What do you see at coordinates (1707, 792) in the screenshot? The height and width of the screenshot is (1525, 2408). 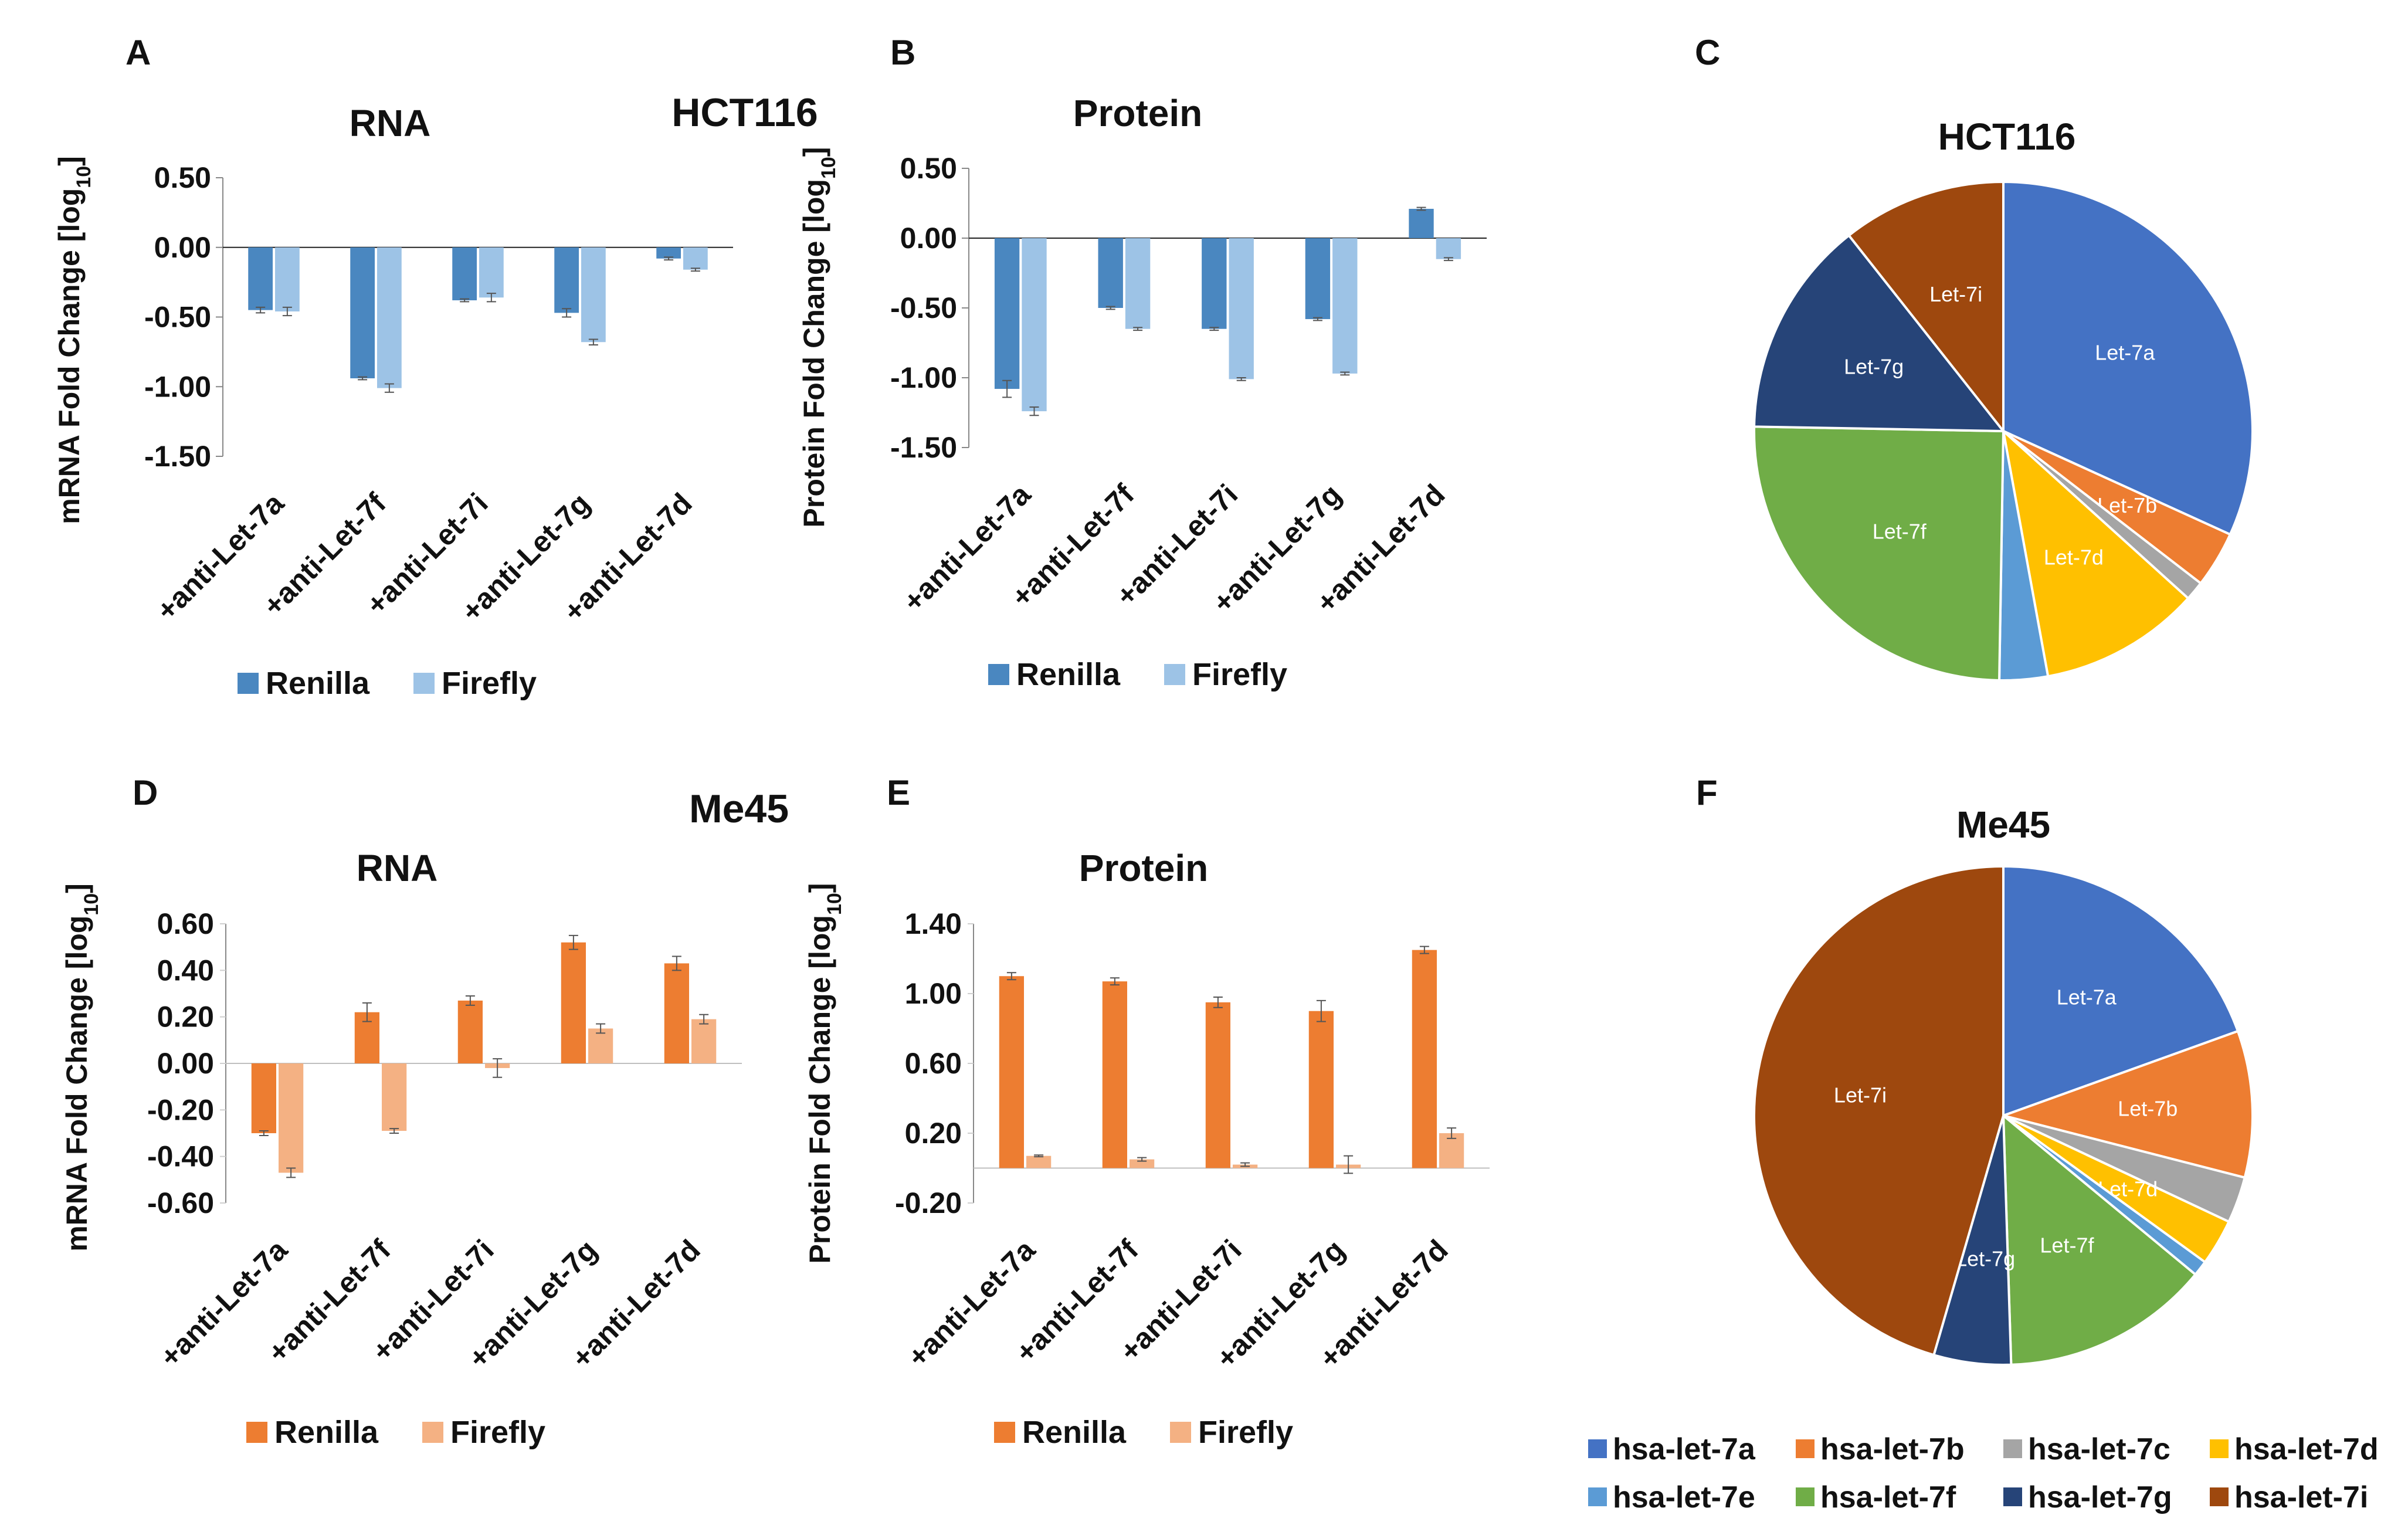 I see `panel-letter-f: F` at bounding box center [1707, 792].